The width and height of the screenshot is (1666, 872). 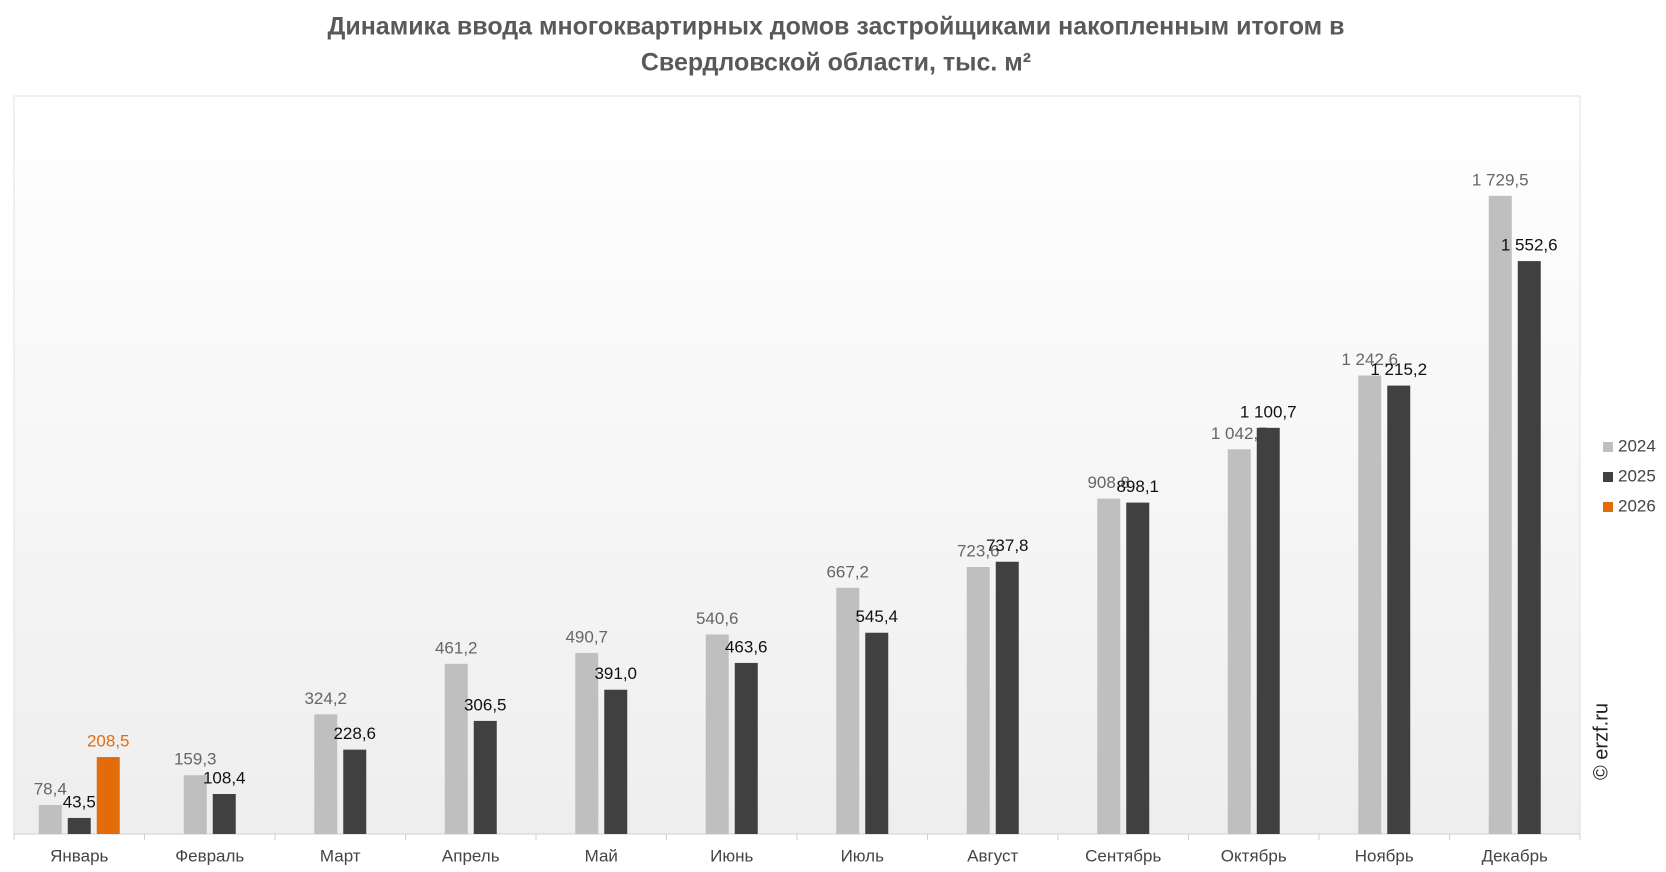 I want to click on x-tick-label: Август, so click(x=992, y=855).